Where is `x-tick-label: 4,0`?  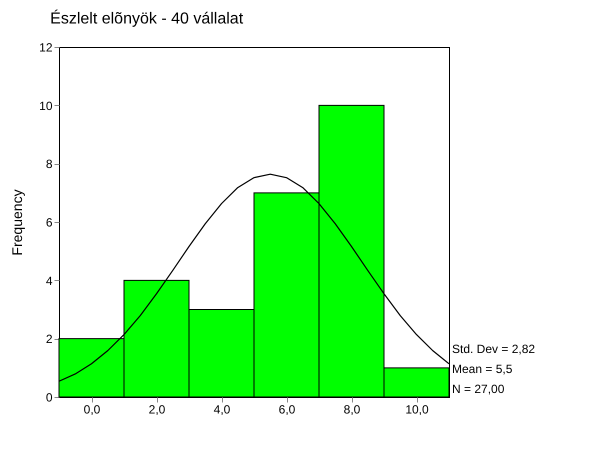
x-tick-label: 4,0 is located at coordinates (222, 409).